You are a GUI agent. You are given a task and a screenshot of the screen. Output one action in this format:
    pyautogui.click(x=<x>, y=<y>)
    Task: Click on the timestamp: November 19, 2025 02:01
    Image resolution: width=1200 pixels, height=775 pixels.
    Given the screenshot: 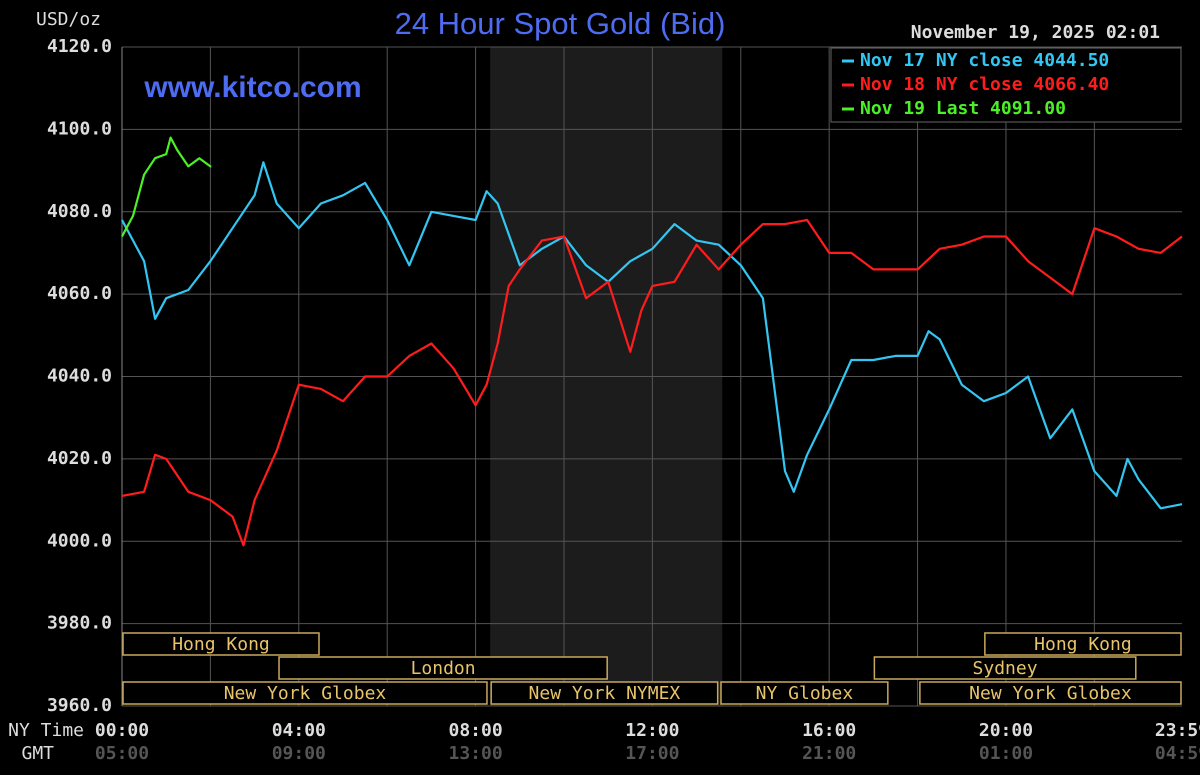 What is the action you would take?
    pyautogui.click(x=1035, y=32)
    